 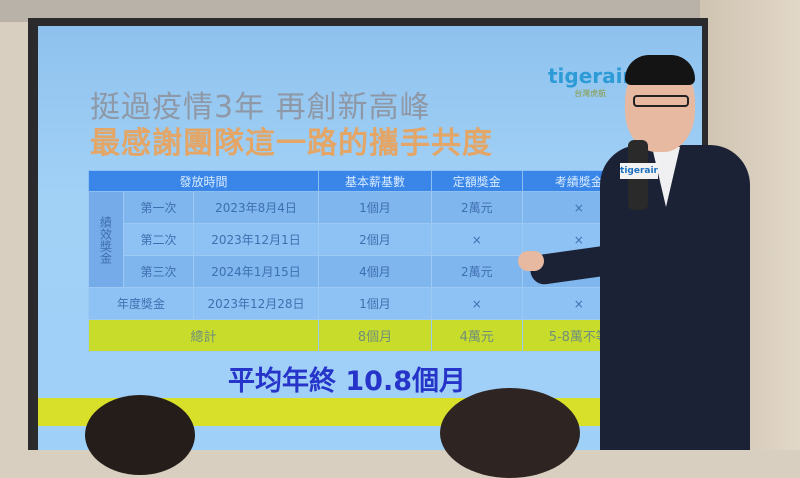 What do you see at coordinates (590, 81) in the screenshot?
I see `tigerair-logo: tigerair 台灣虎航` at bounding box center [590, 81].